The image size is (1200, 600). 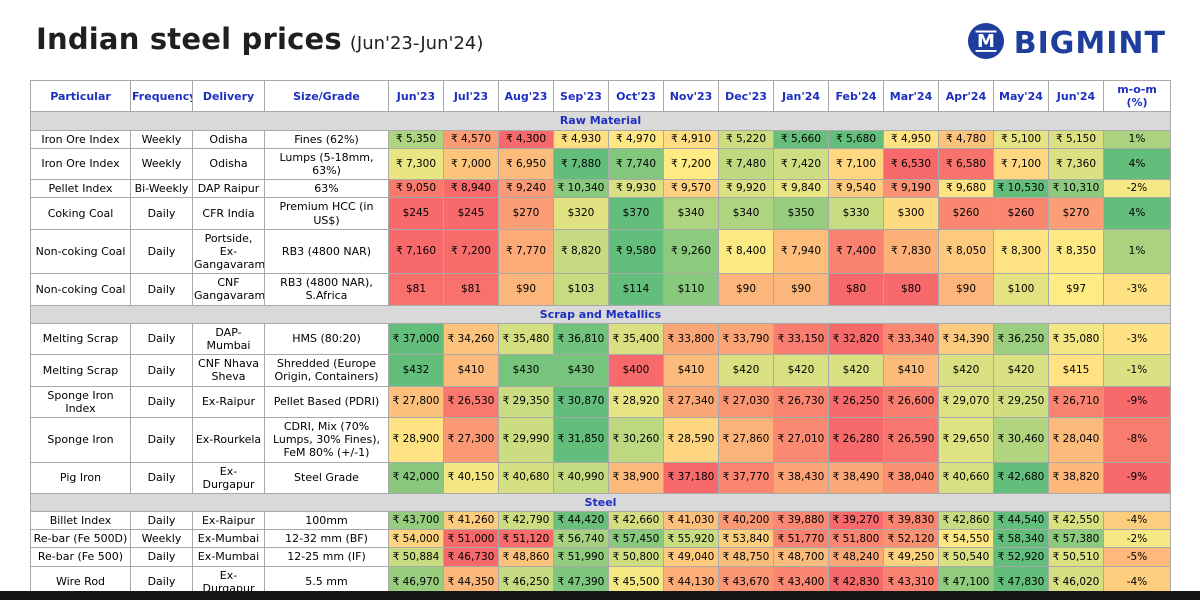 What do you see at coordinates (1076, 477) in the screenshot?
I see `price-cell: ₹ 38,820` at bounding box center [1076, 477].